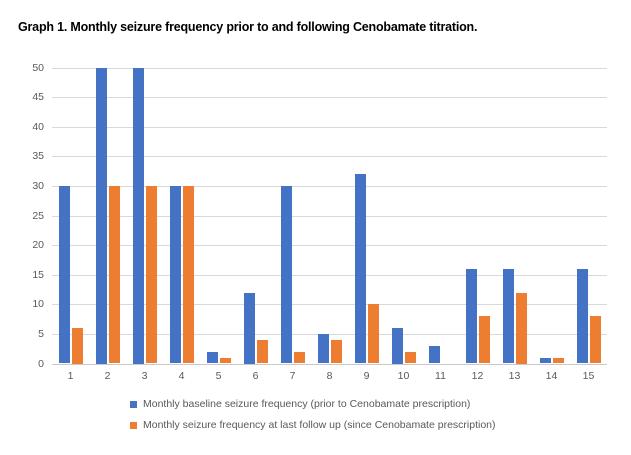  Describe the element at coordinates (41, 334) in the screenshot. I see `y-axis-tick-label: 5` at that location.